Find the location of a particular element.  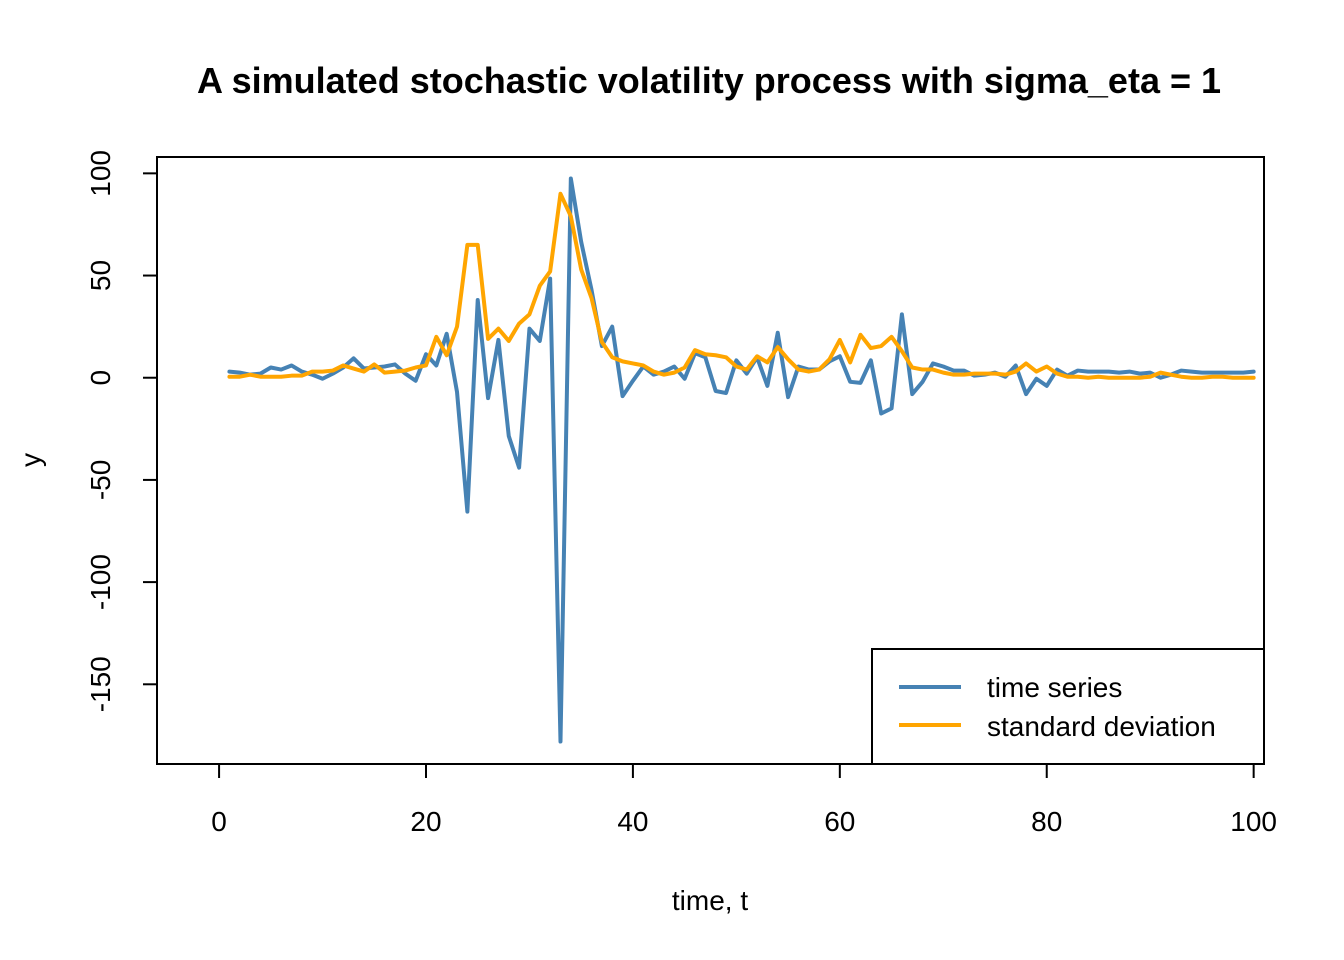

y-tick-label: -100 is located at coordinates (100, 582).